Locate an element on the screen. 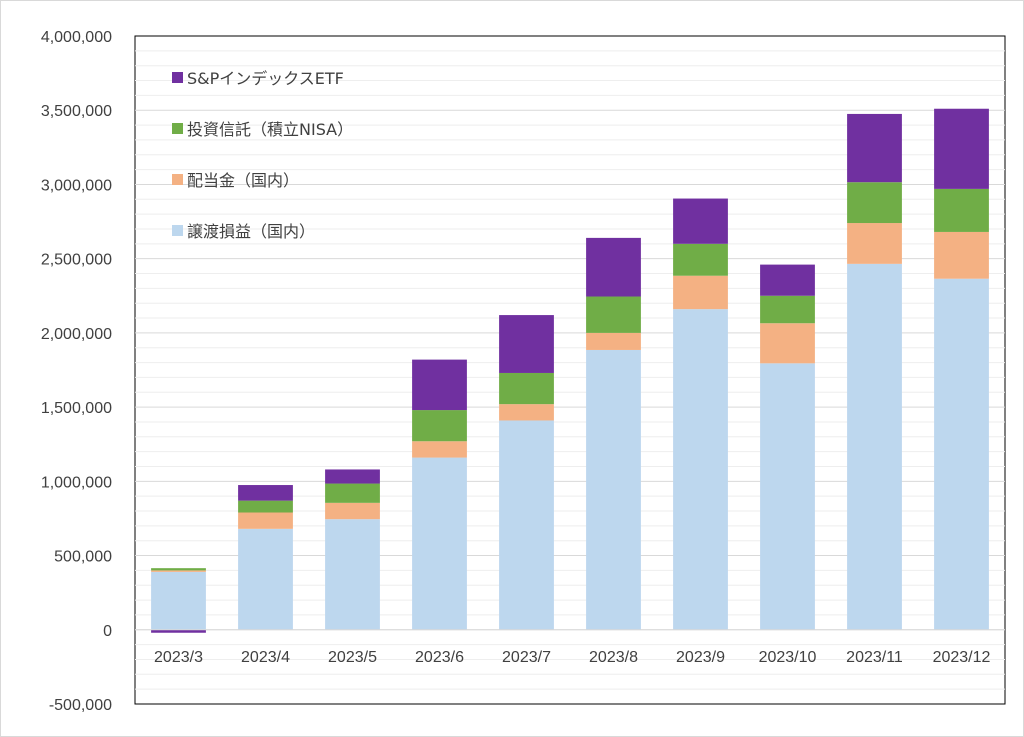  legend-label: 投資信託（積立NISA） is located at coordinates (270, 129).